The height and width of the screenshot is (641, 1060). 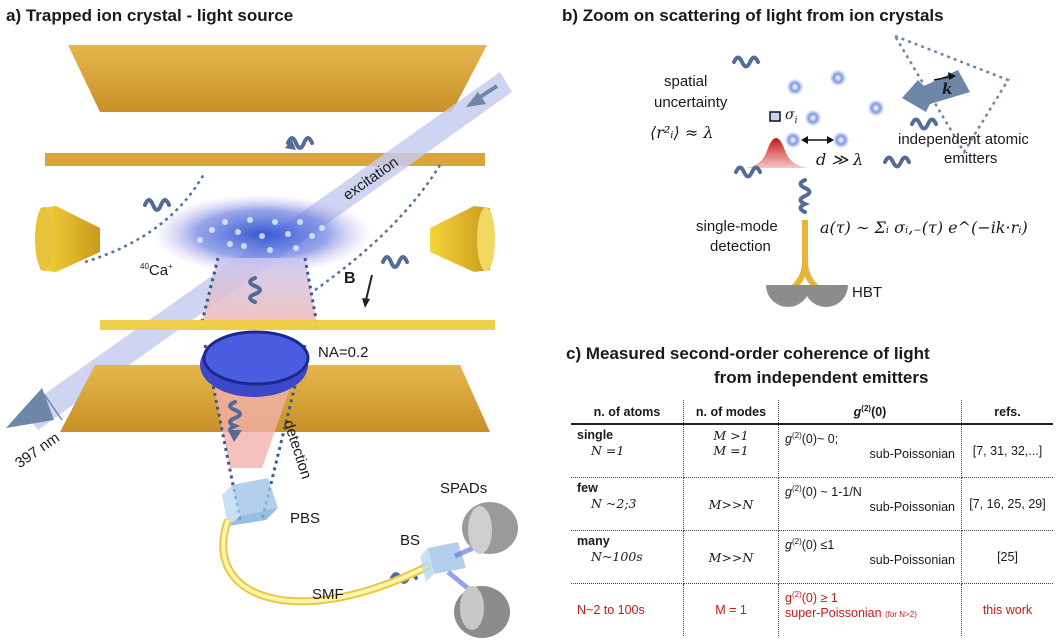 What do you see at coordinates (1007, 451) in the screenshot?
I see `refs-cell: [7, 31, 32,...]` at bounding box center [1007, 451].